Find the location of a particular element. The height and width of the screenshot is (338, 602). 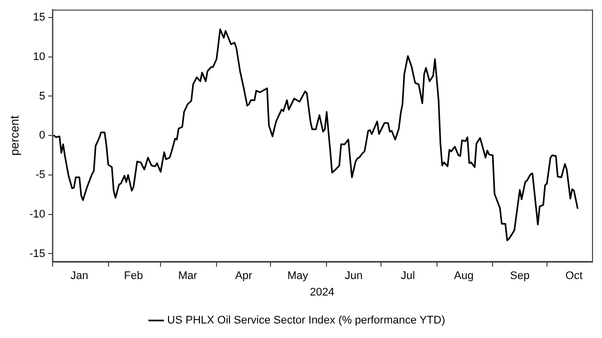

x-tick-label: Sep is located at coordinates (520, 276).